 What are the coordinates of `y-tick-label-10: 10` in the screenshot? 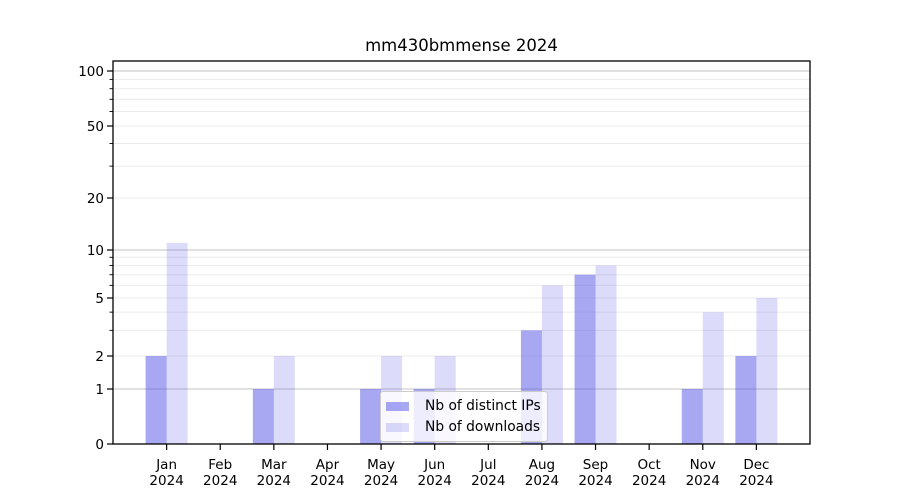 It's located at (95, 251).